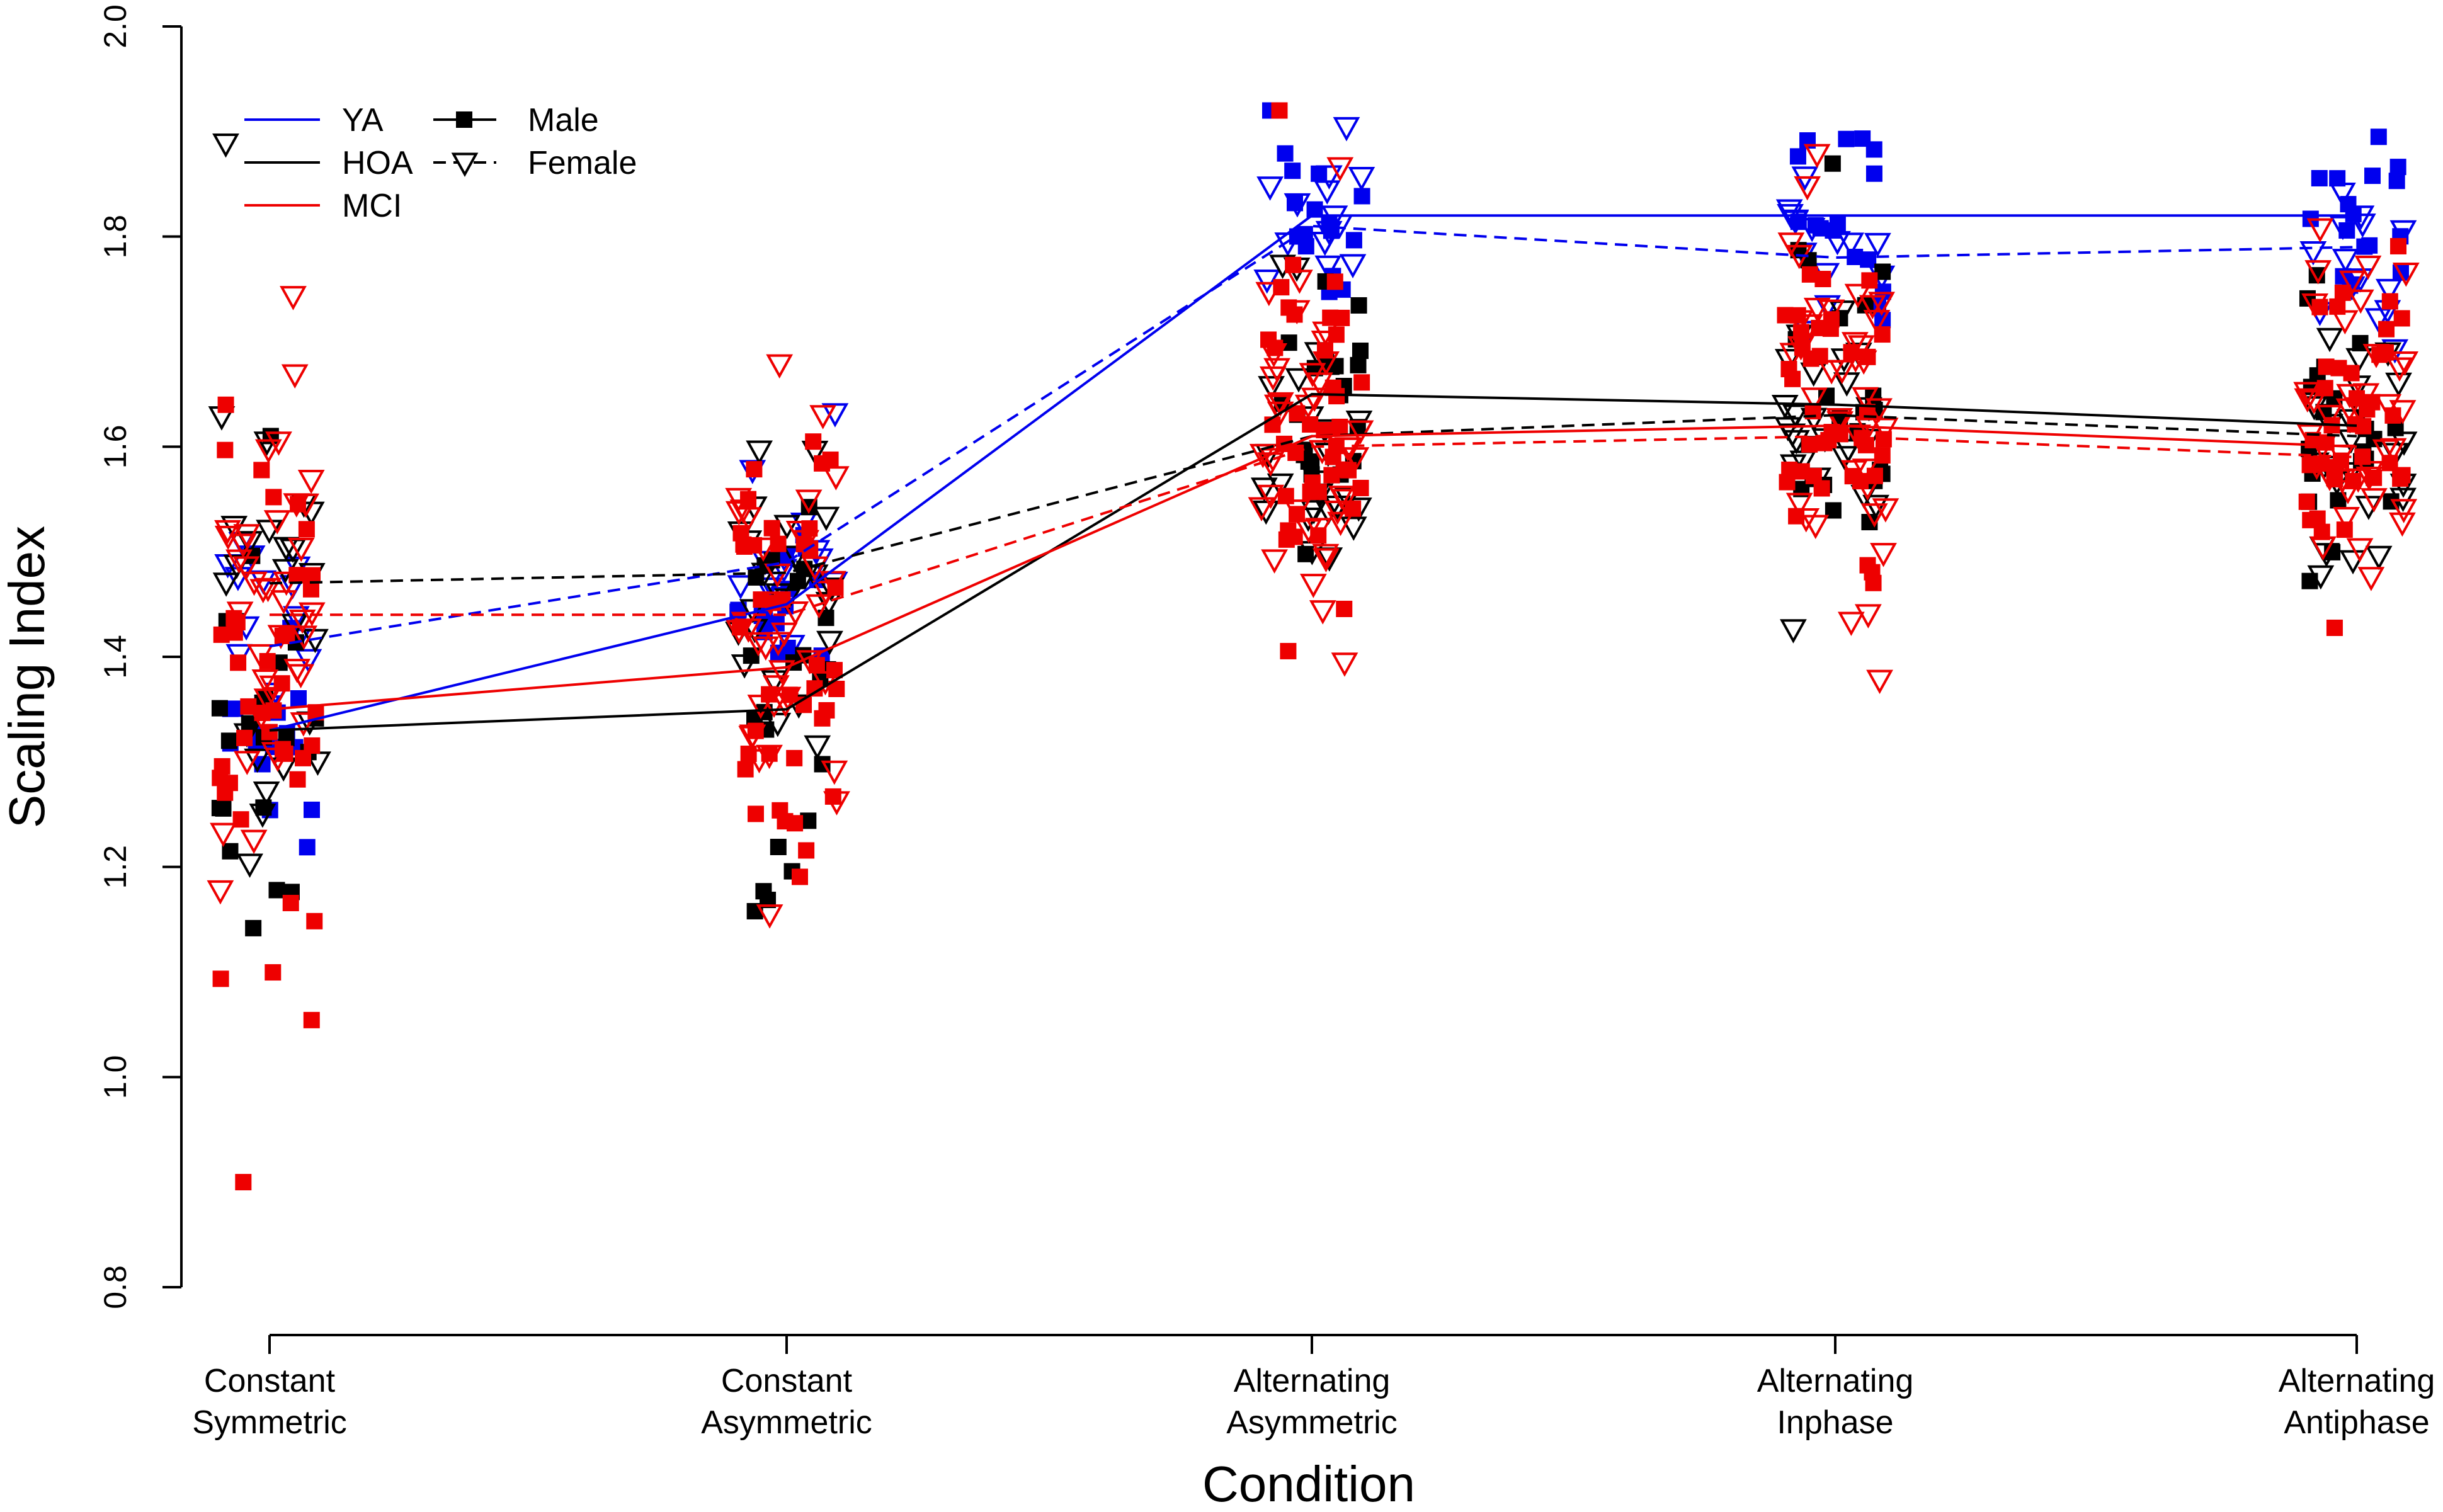 The image size is (2443, 1512). I want to click on x-tick-label: Constant, so click(787, 1381).